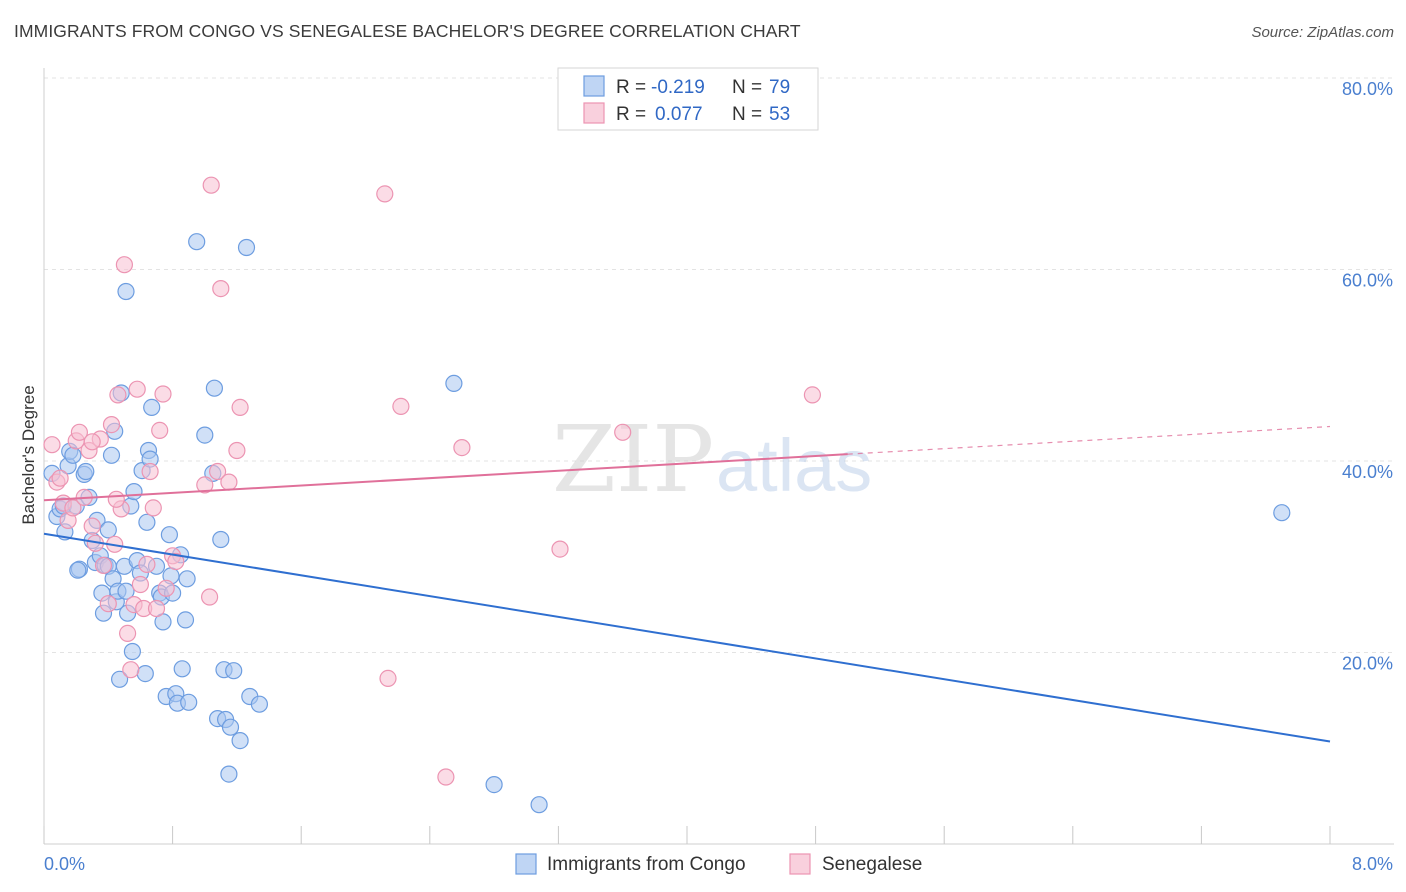  What do you see at coordinates (1089, 440) in the screenshot?
I see `trend-line-extension-senegalese` at bounding box center [1089, 440].